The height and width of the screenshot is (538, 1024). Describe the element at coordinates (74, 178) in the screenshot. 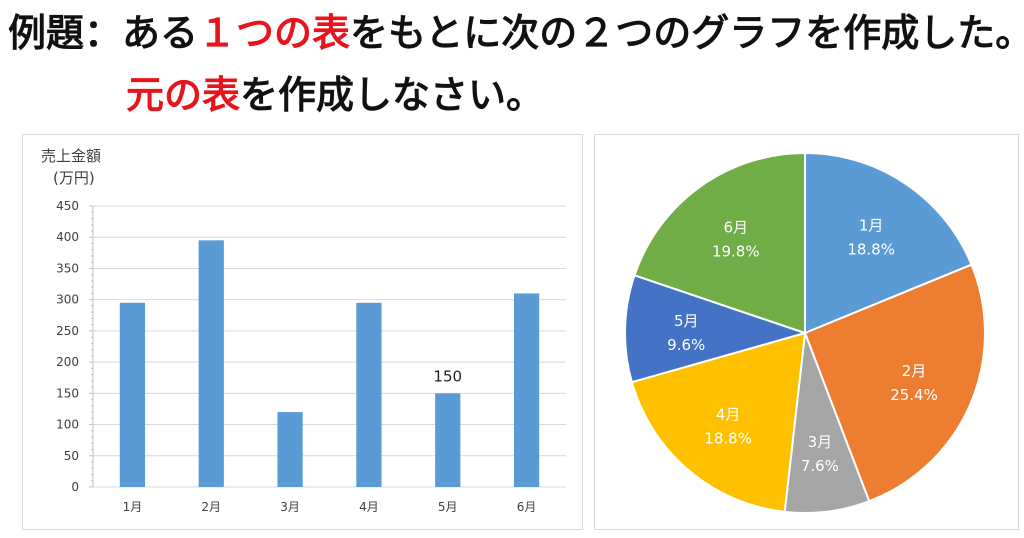

I see `y-axis-label-line-2: (万円)` at that location.